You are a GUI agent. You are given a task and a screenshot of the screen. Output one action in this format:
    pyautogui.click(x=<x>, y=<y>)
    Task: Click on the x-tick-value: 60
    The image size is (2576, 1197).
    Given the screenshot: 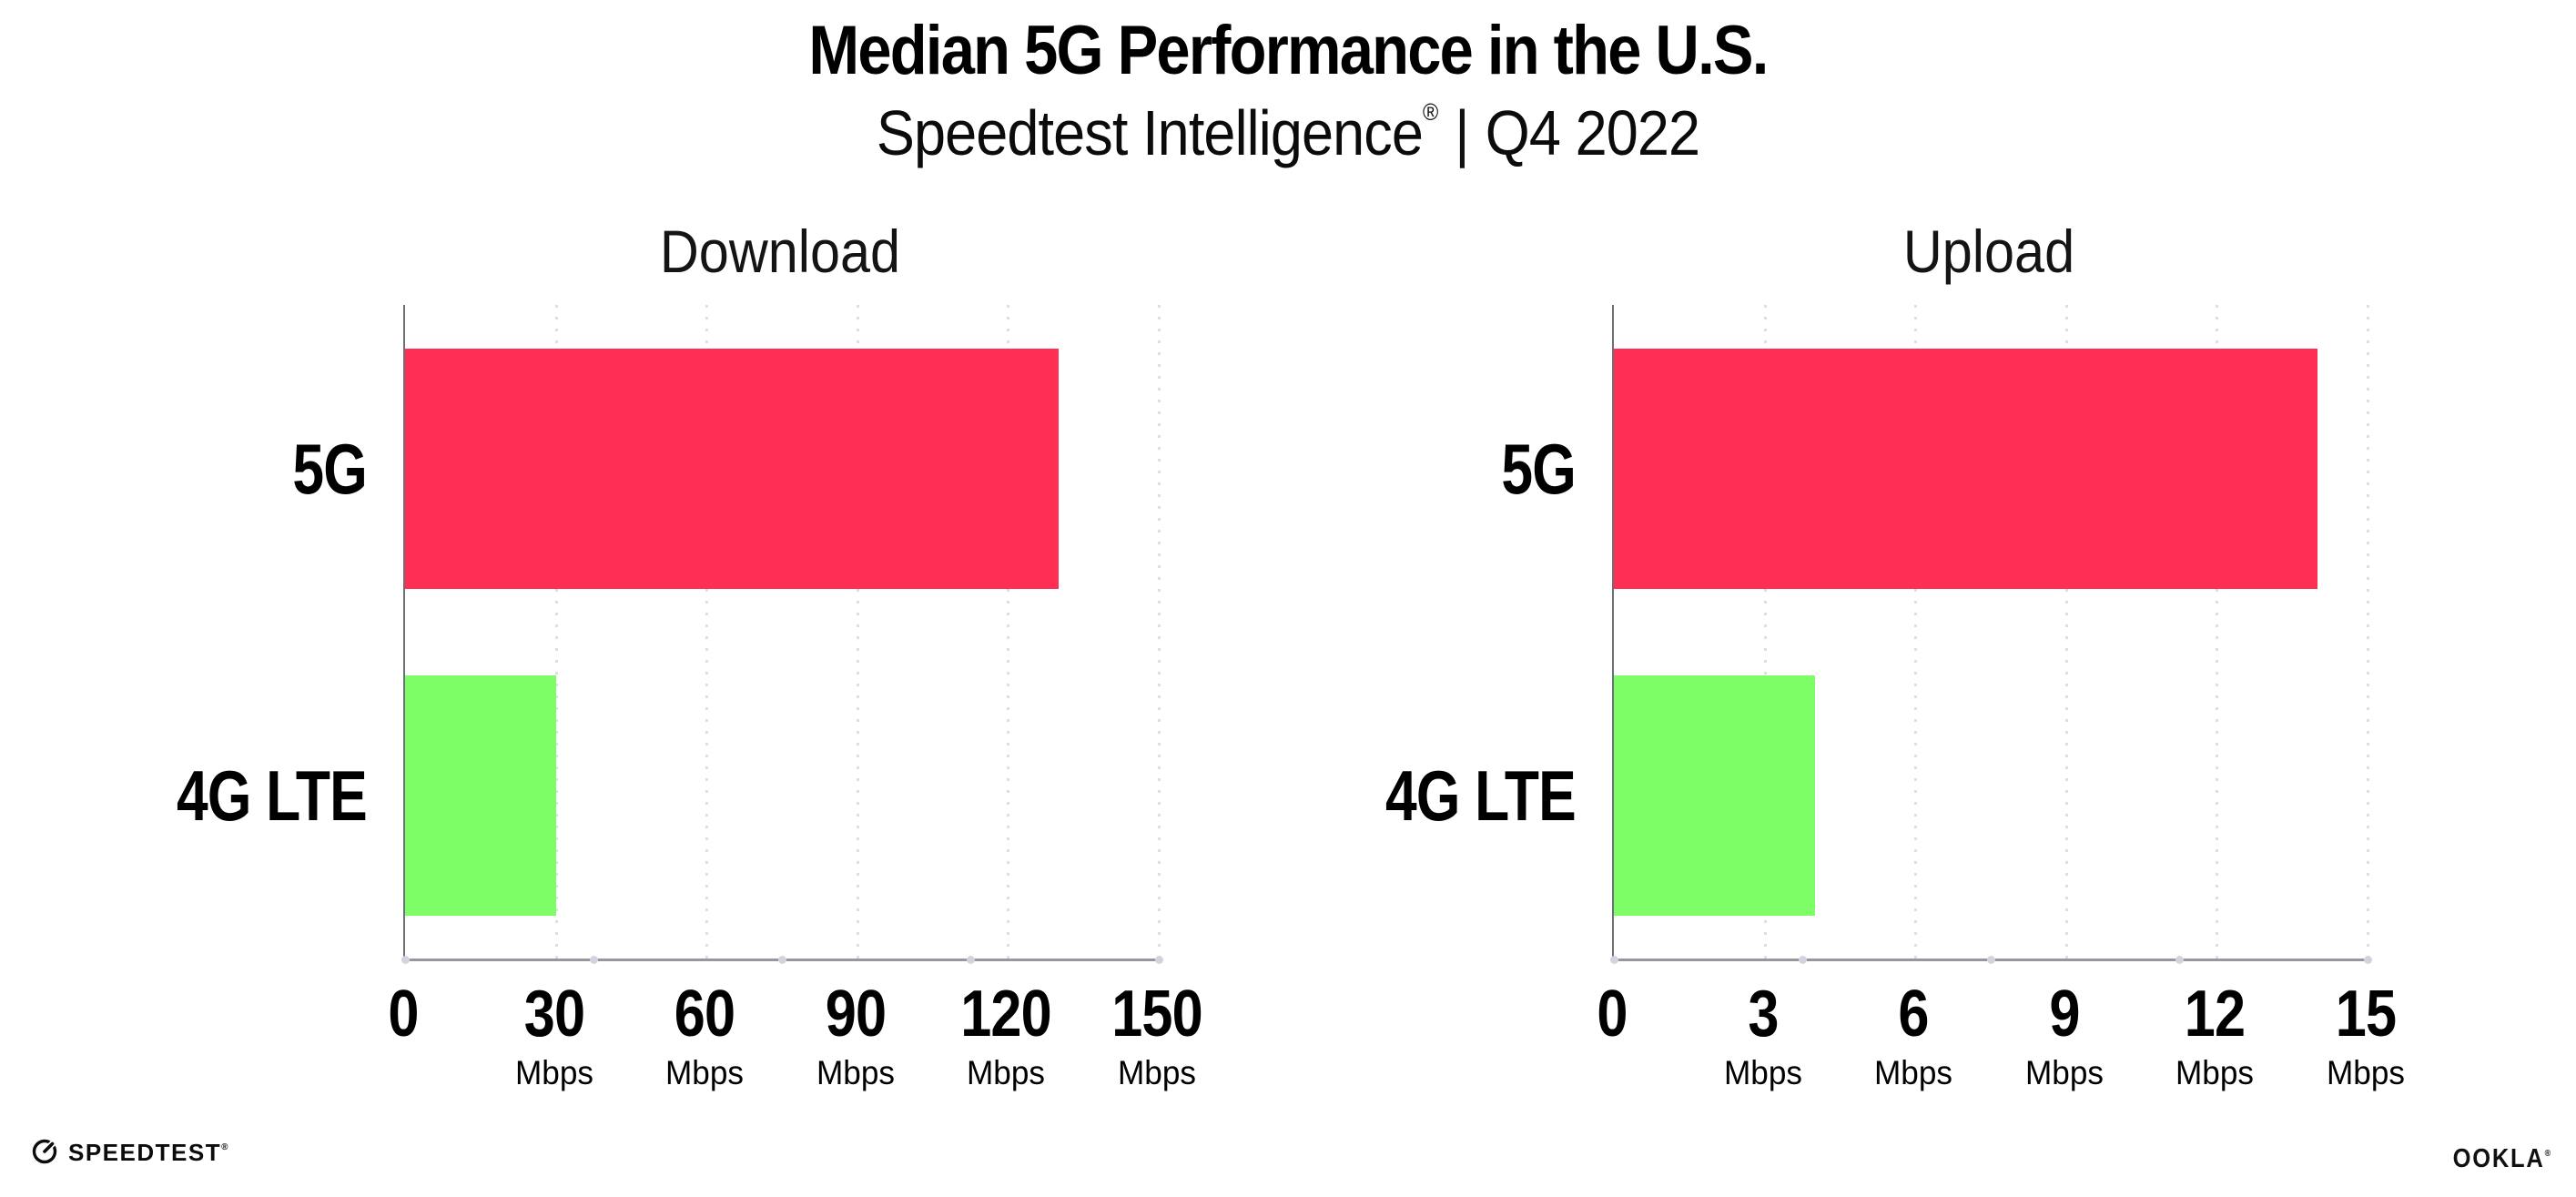 What is the action you would take?
    pyautogui.click(x=704, y=1014)
    